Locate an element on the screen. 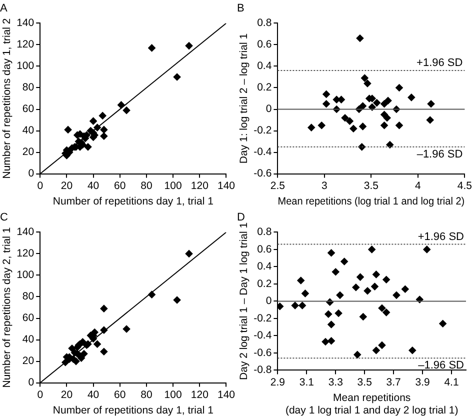 This screenshot has width=474, height=418. chart-title: C is located at coordinates (4, 218).